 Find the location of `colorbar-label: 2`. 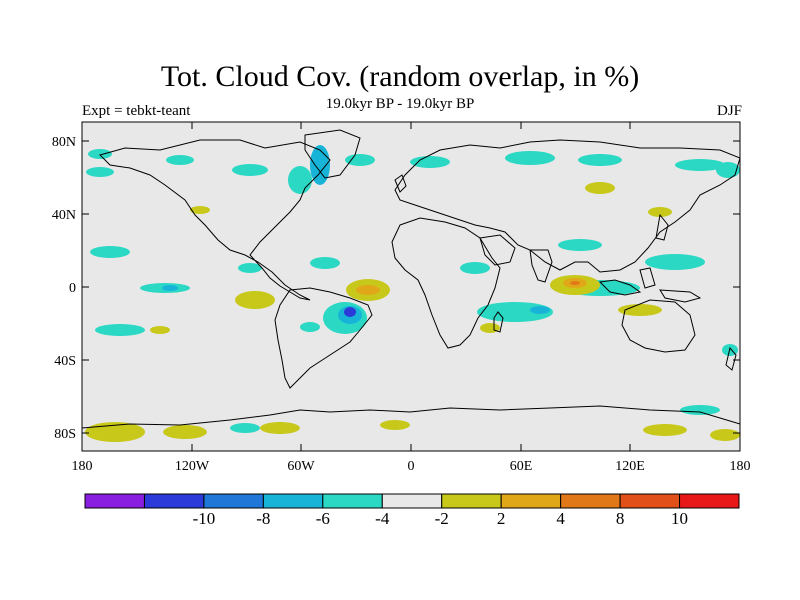

colorbar-label: 2 is located at coordinates (501, 518).